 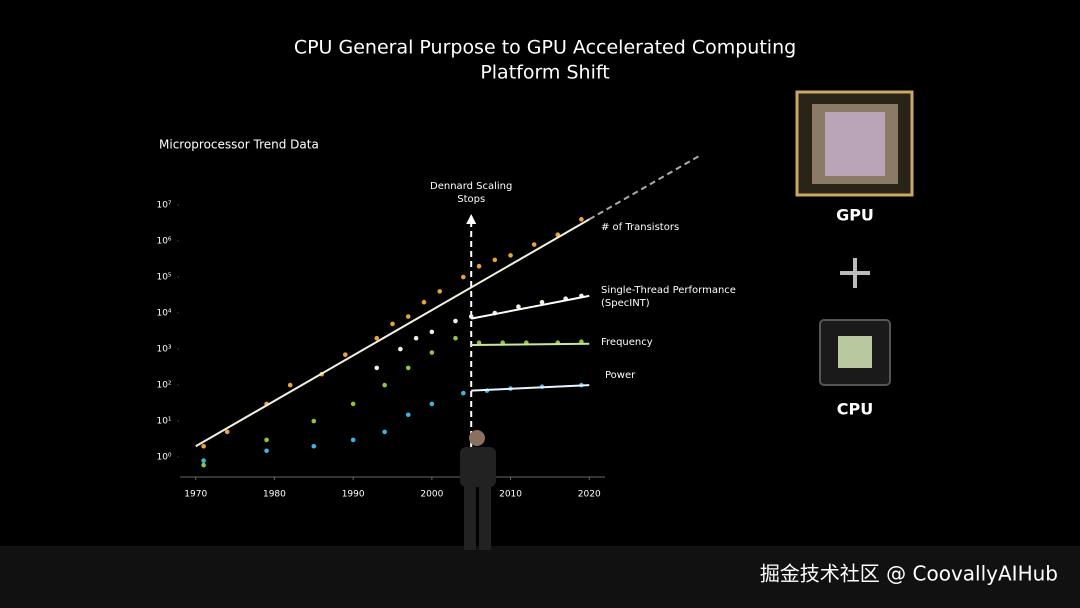 I want to click on x-tick-label: 1980, so click(x=274, y=495).